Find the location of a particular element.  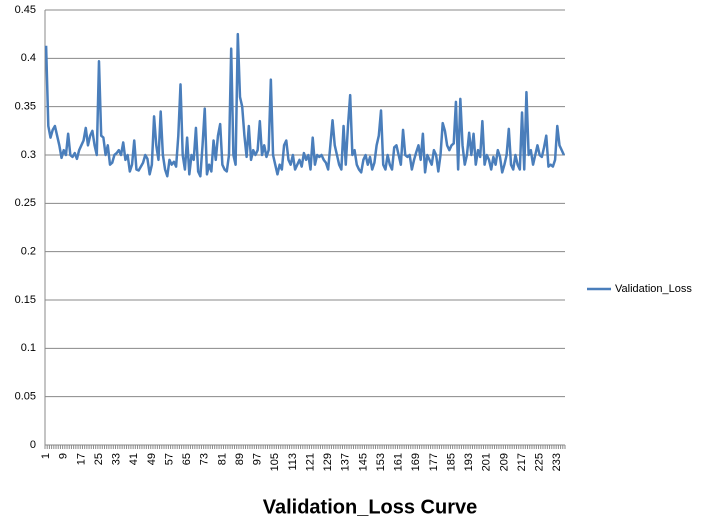

x-tick-label: 65 is located at coordinates (187, 459).